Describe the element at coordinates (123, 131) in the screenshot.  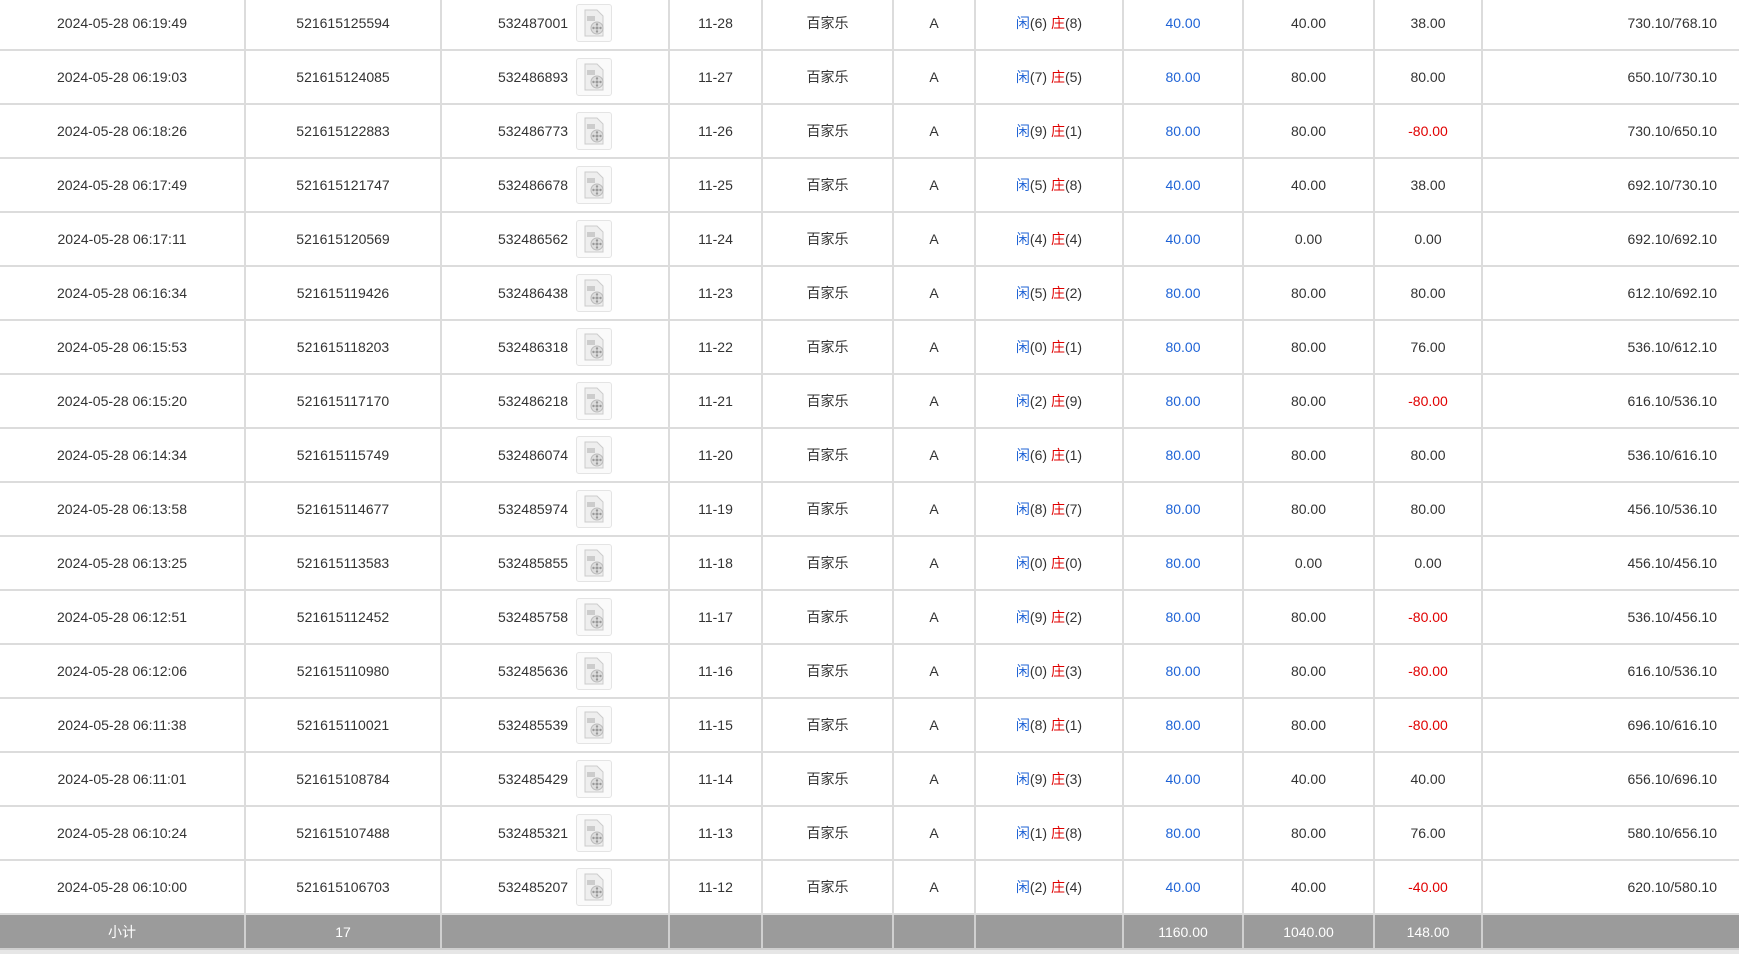
I see `bet-time: 2024-05-28 06:18:26` at that location.